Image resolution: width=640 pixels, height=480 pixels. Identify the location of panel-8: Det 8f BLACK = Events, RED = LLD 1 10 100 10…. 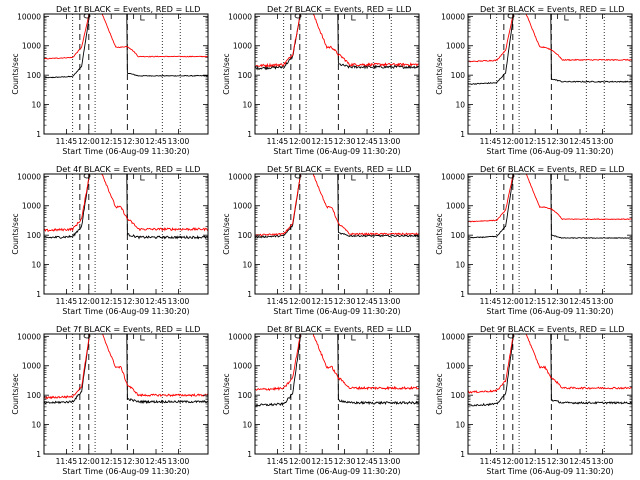
(321, 400).